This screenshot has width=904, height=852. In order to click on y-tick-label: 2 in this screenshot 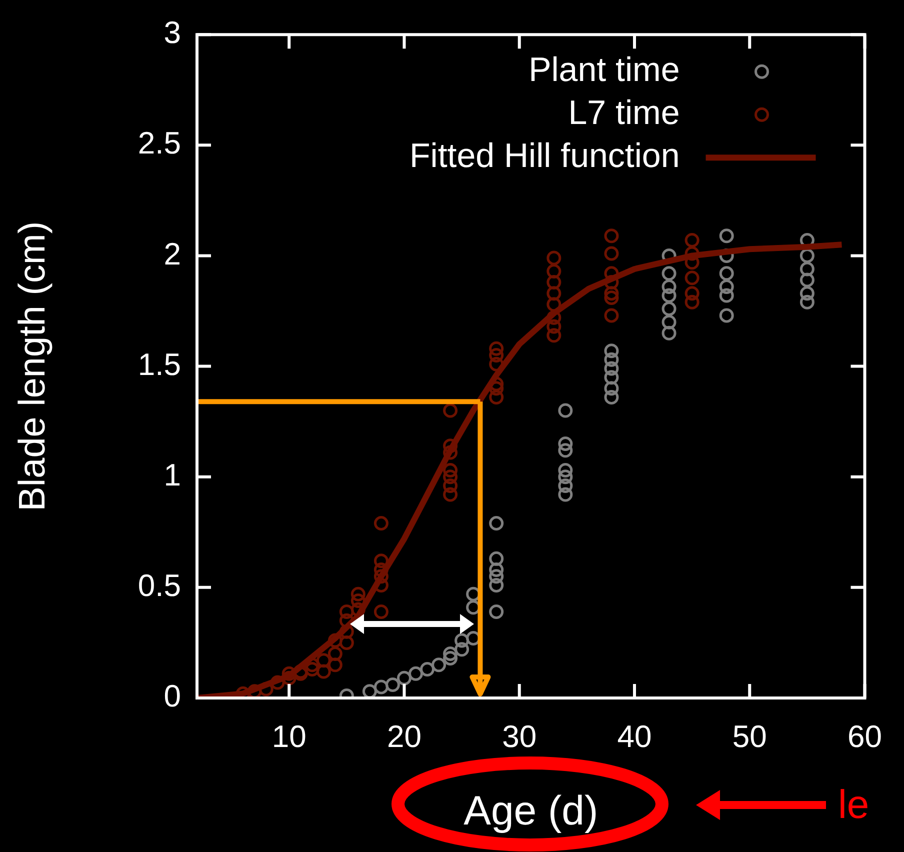, I will do `click(172, 254)`.